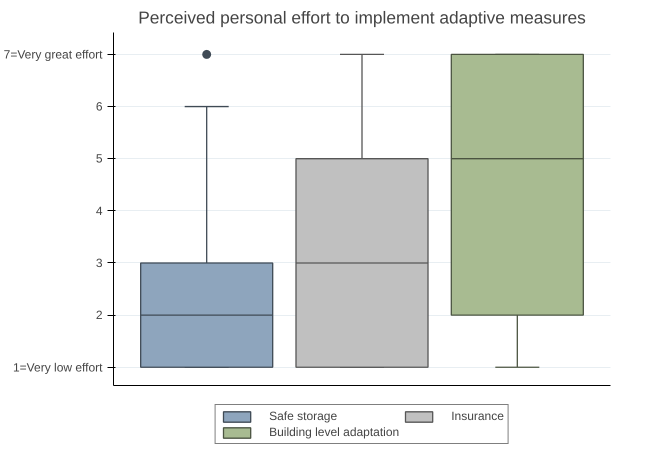 This screenshot has height=462, width=653. What do you see at coordinates (99, 107) in the screenshot?
I see `y-tick-label: 6` at bounding box center [99, 107].